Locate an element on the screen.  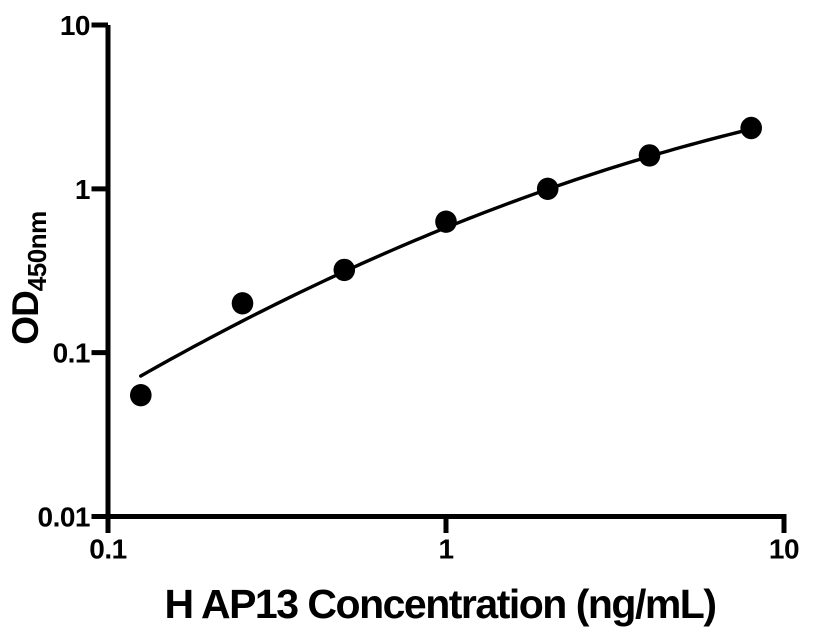
x-tick-label: 1 is located at coordinates (445, 549).